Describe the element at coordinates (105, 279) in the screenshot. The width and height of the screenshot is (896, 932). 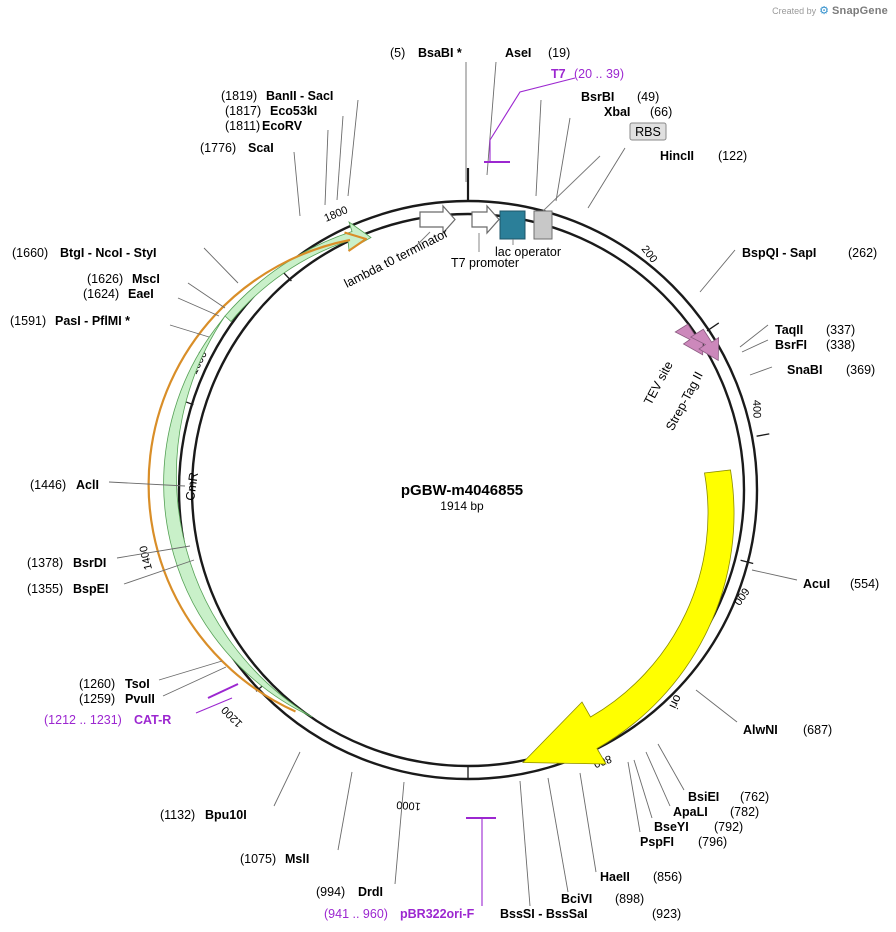
I see `enzyme-position: (1626)` at that location.